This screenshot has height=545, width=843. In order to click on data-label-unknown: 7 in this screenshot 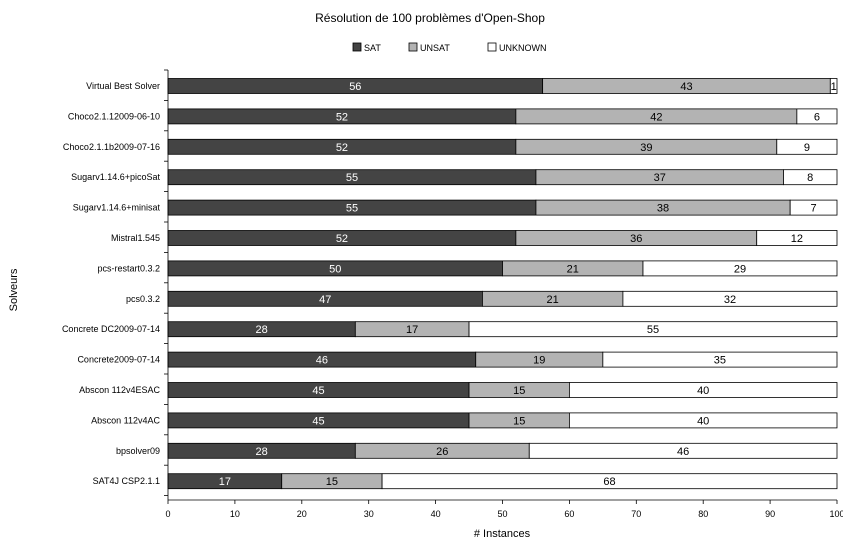, I will do `click(814, 209)`.